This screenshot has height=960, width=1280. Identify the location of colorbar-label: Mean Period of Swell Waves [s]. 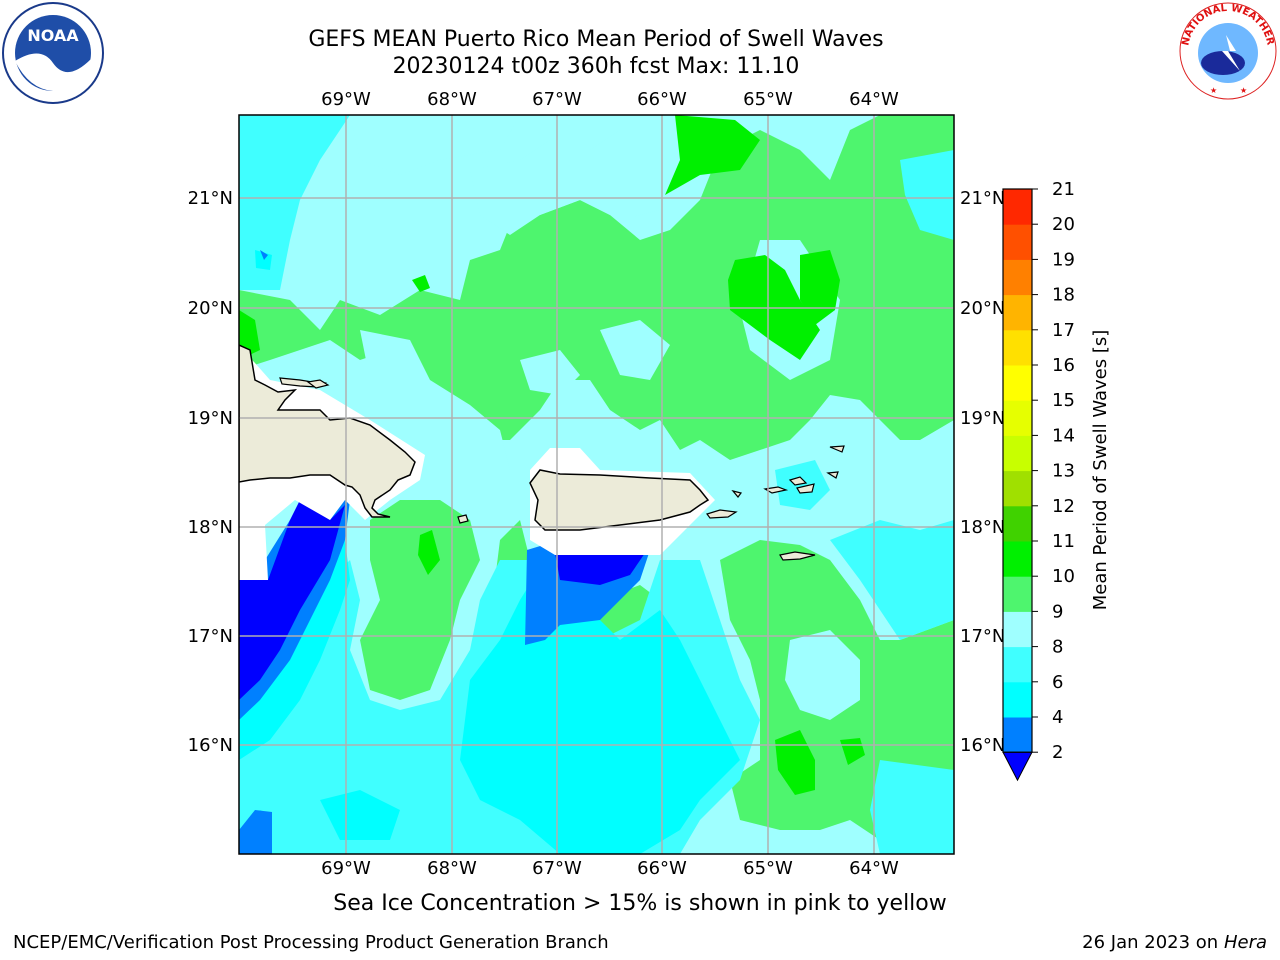
(1100, 470).